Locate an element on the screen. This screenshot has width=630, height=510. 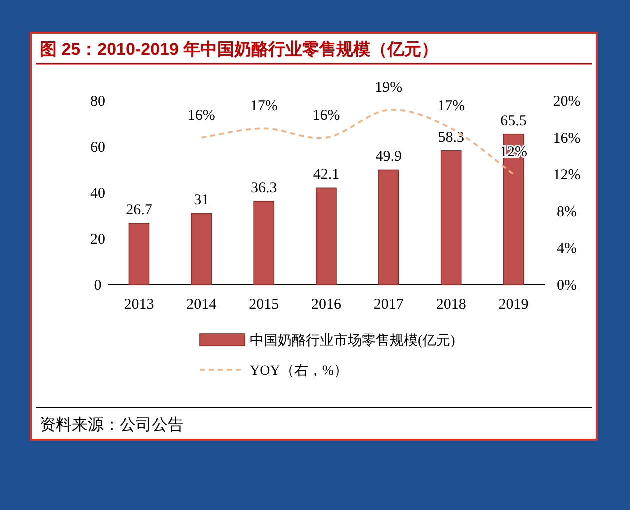
y2-tick-label: 0% is located at coordinates (567, 286).